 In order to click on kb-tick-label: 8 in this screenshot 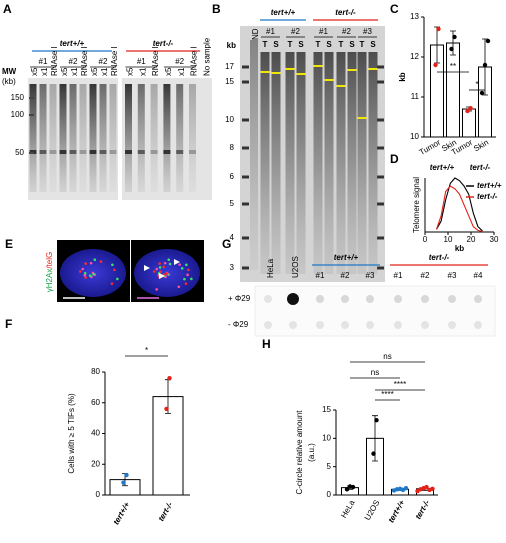, I will do `click(232, 147)`.